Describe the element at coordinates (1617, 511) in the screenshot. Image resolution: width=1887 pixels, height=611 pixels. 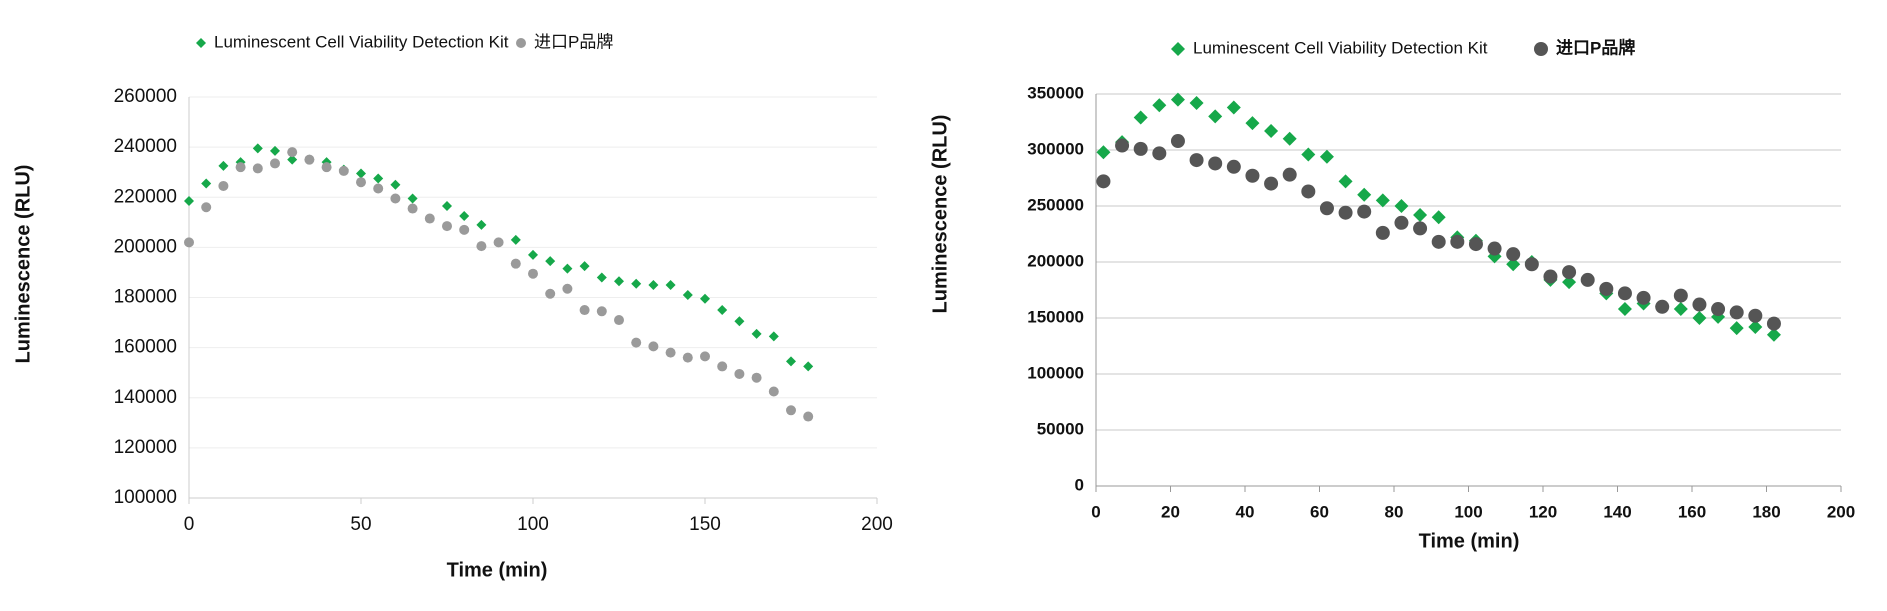
I see `x-tick-label: 140` at that location.